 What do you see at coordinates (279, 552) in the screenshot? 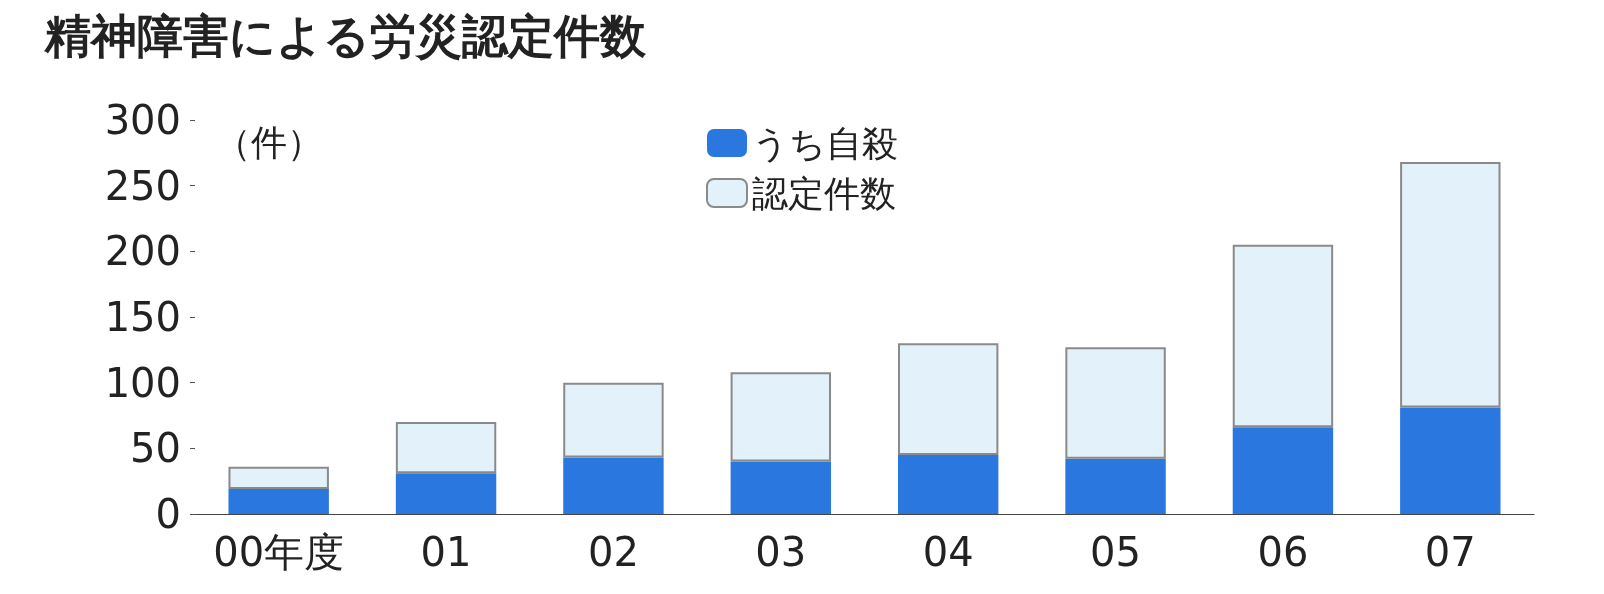
I see `x-tick-label: 00年度` at bounding box center [279, 552].